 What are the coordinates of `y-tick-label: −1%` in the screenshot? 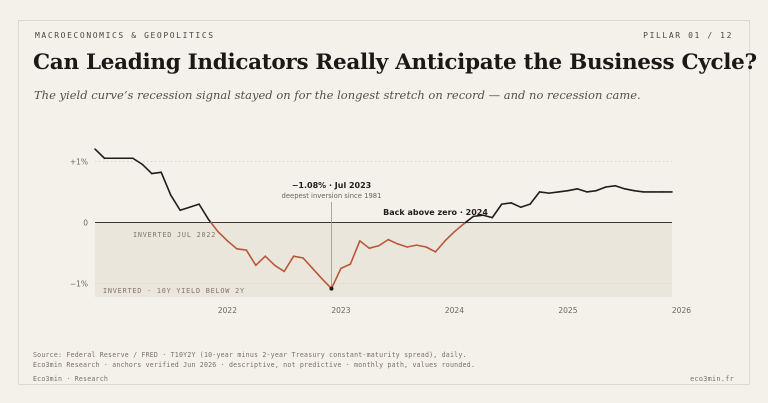 It's located at (79, 284).